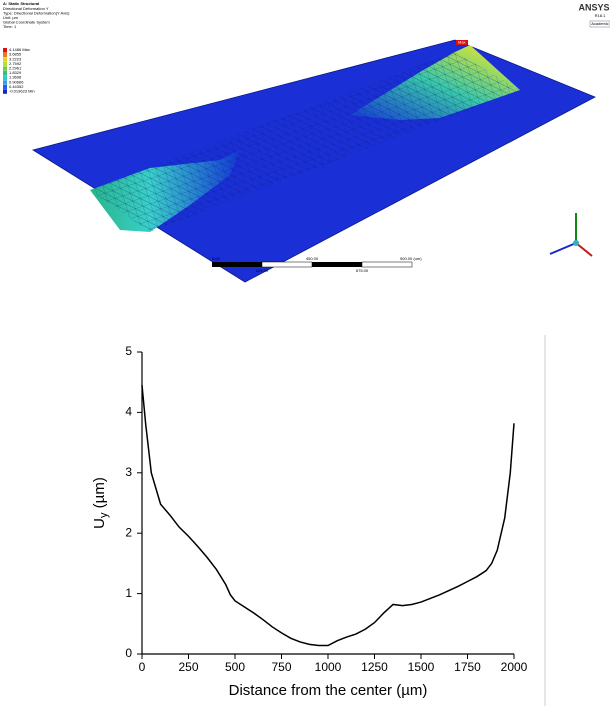 The image size is (610, 708). Describe the element at coordinates (99, 523) in the screenshot. I see `y-label-main: U` at that location.